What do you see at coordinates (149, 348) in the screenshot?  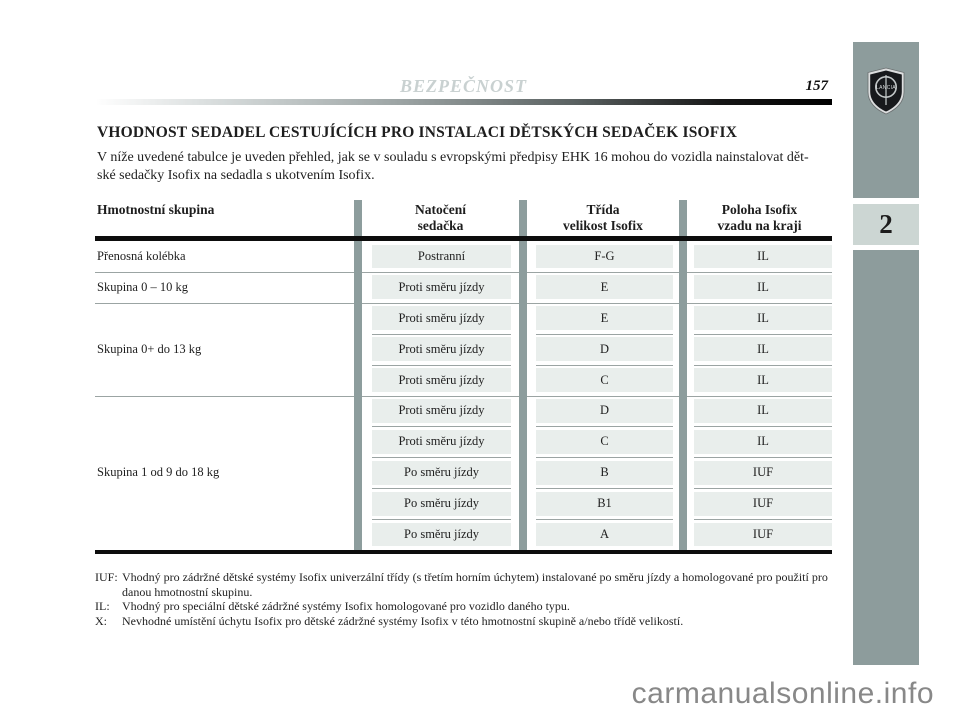 I see `weight-group-label: Skupina 0+ do 13 kg` at bounding box center [149, 348].